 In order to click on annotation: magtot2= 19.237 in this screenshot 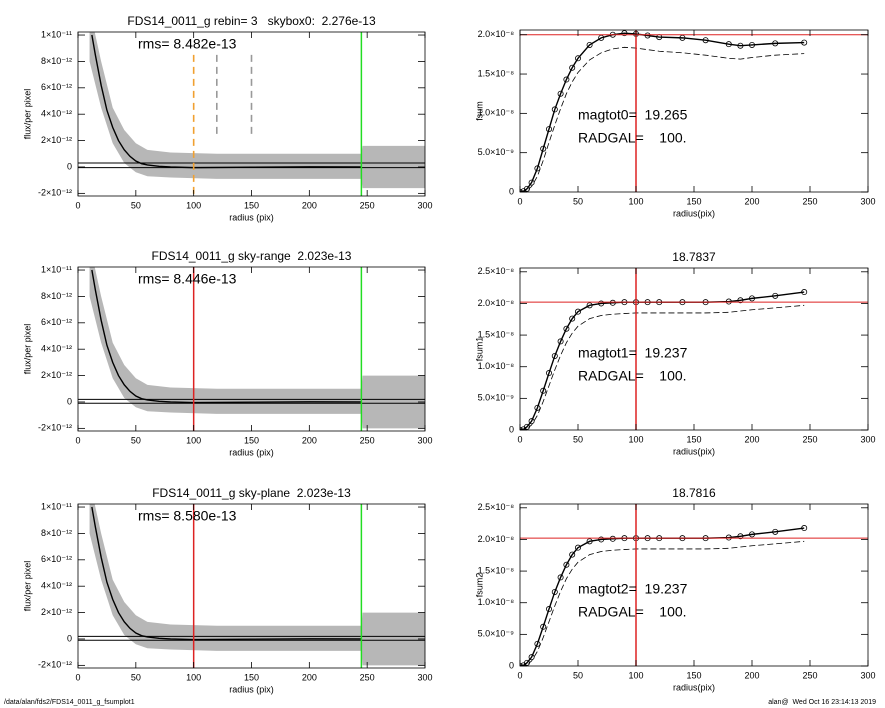, I will do `click(633, 589)`.